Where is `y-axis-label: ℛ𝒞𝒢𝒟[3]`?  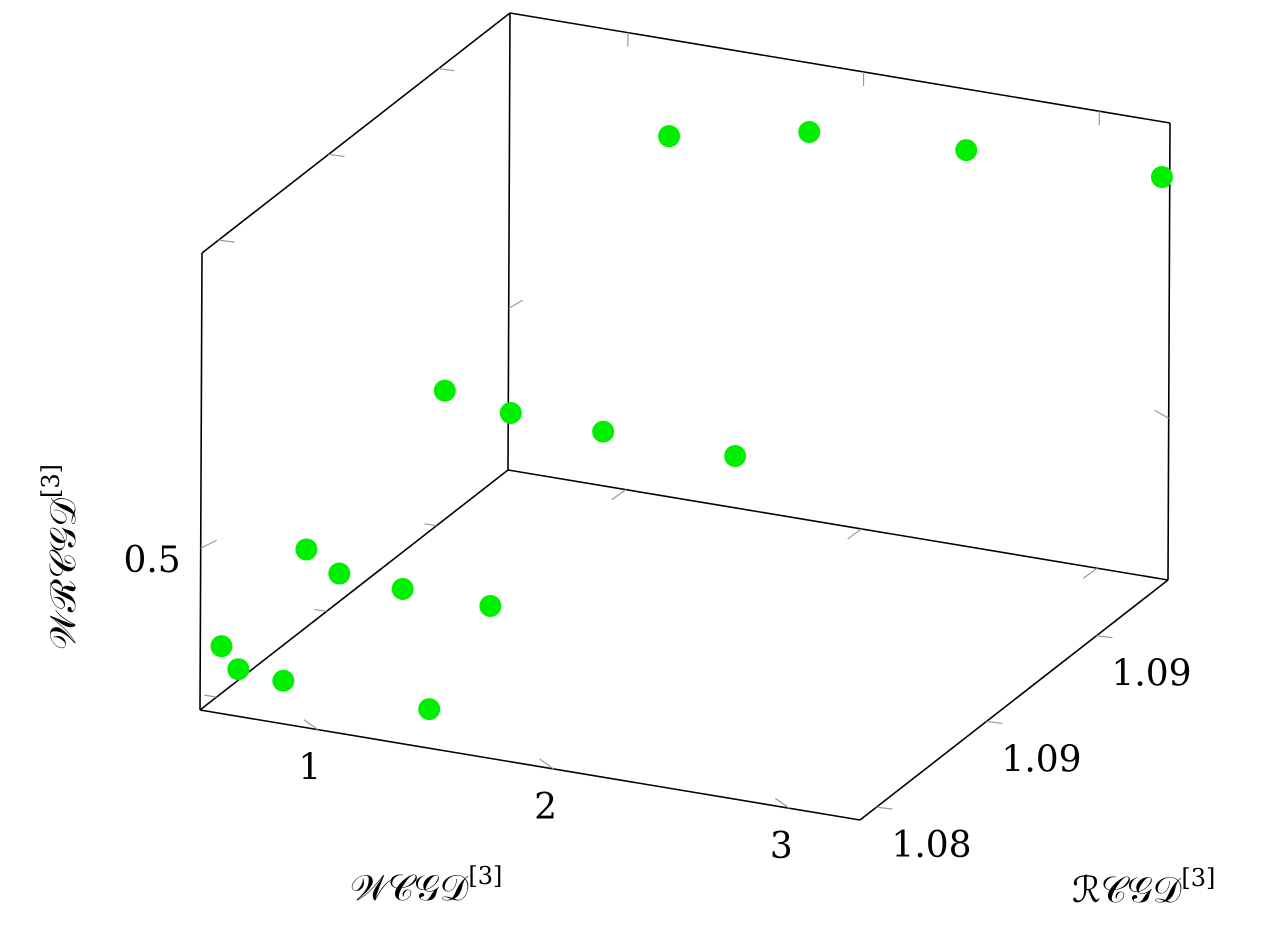
y-axis-label: ℛ𝒞𝒢𝒟[3] is located at coordinates (1143, 887).